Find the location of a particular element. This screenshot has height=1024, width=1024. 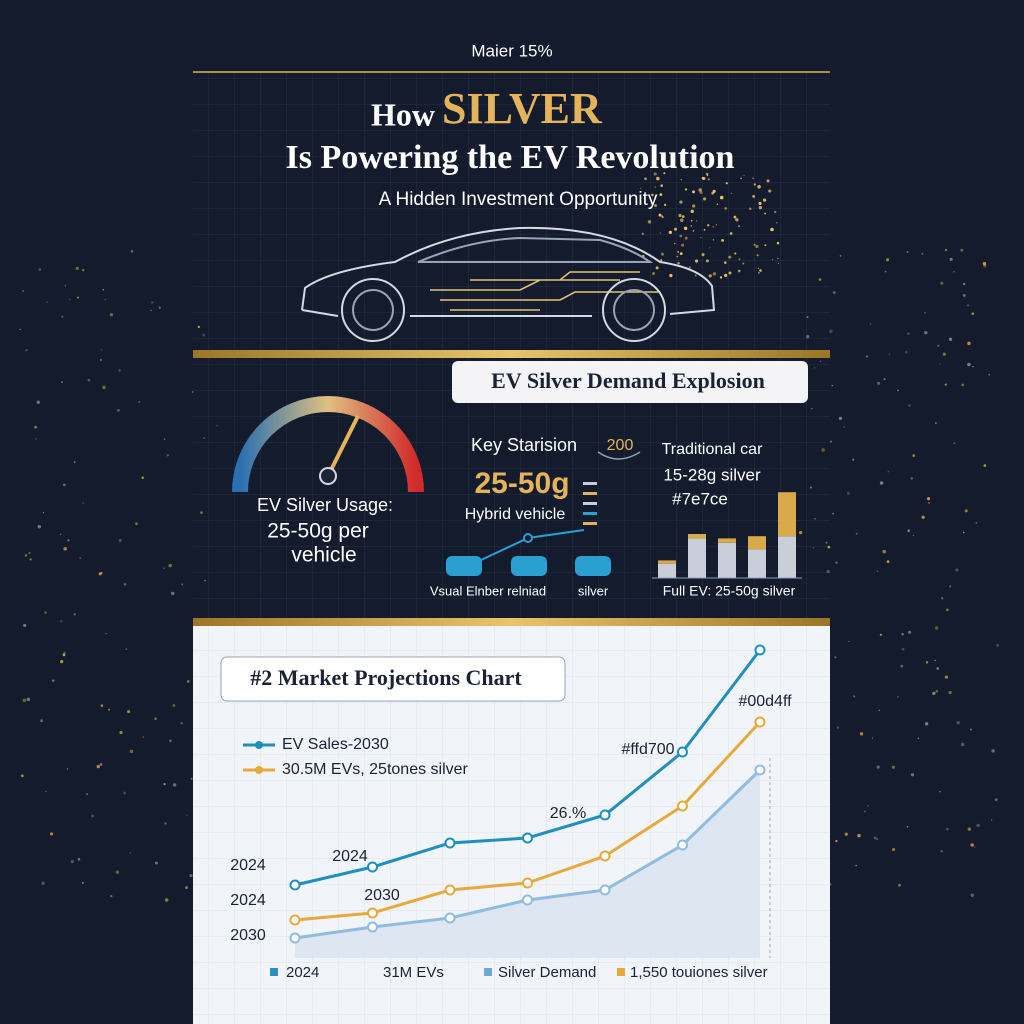

gold-bar is located at coordinates (511, 354).